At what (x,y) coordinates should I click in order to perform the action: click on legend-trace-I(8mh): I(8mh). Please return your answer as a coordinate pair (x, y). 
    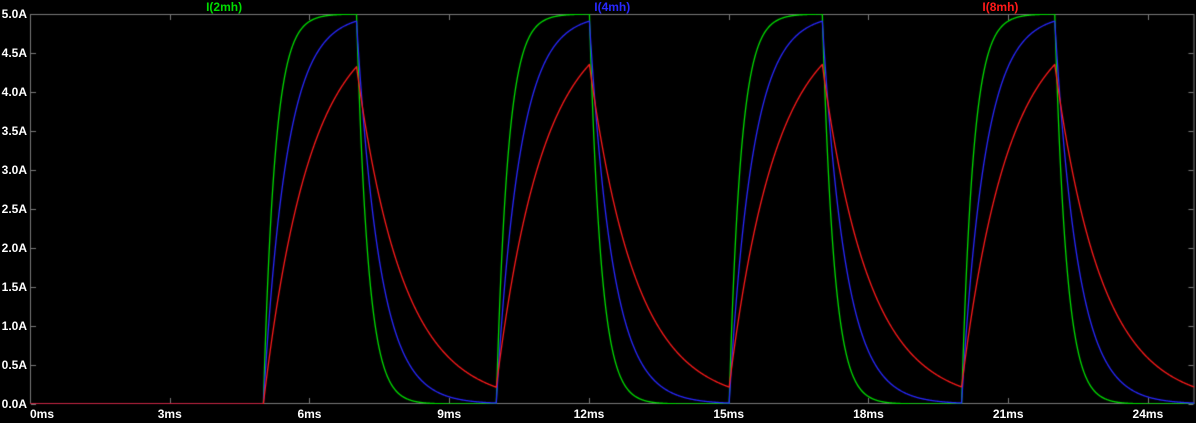
    Looking at the image, I should click on (1000, 7).